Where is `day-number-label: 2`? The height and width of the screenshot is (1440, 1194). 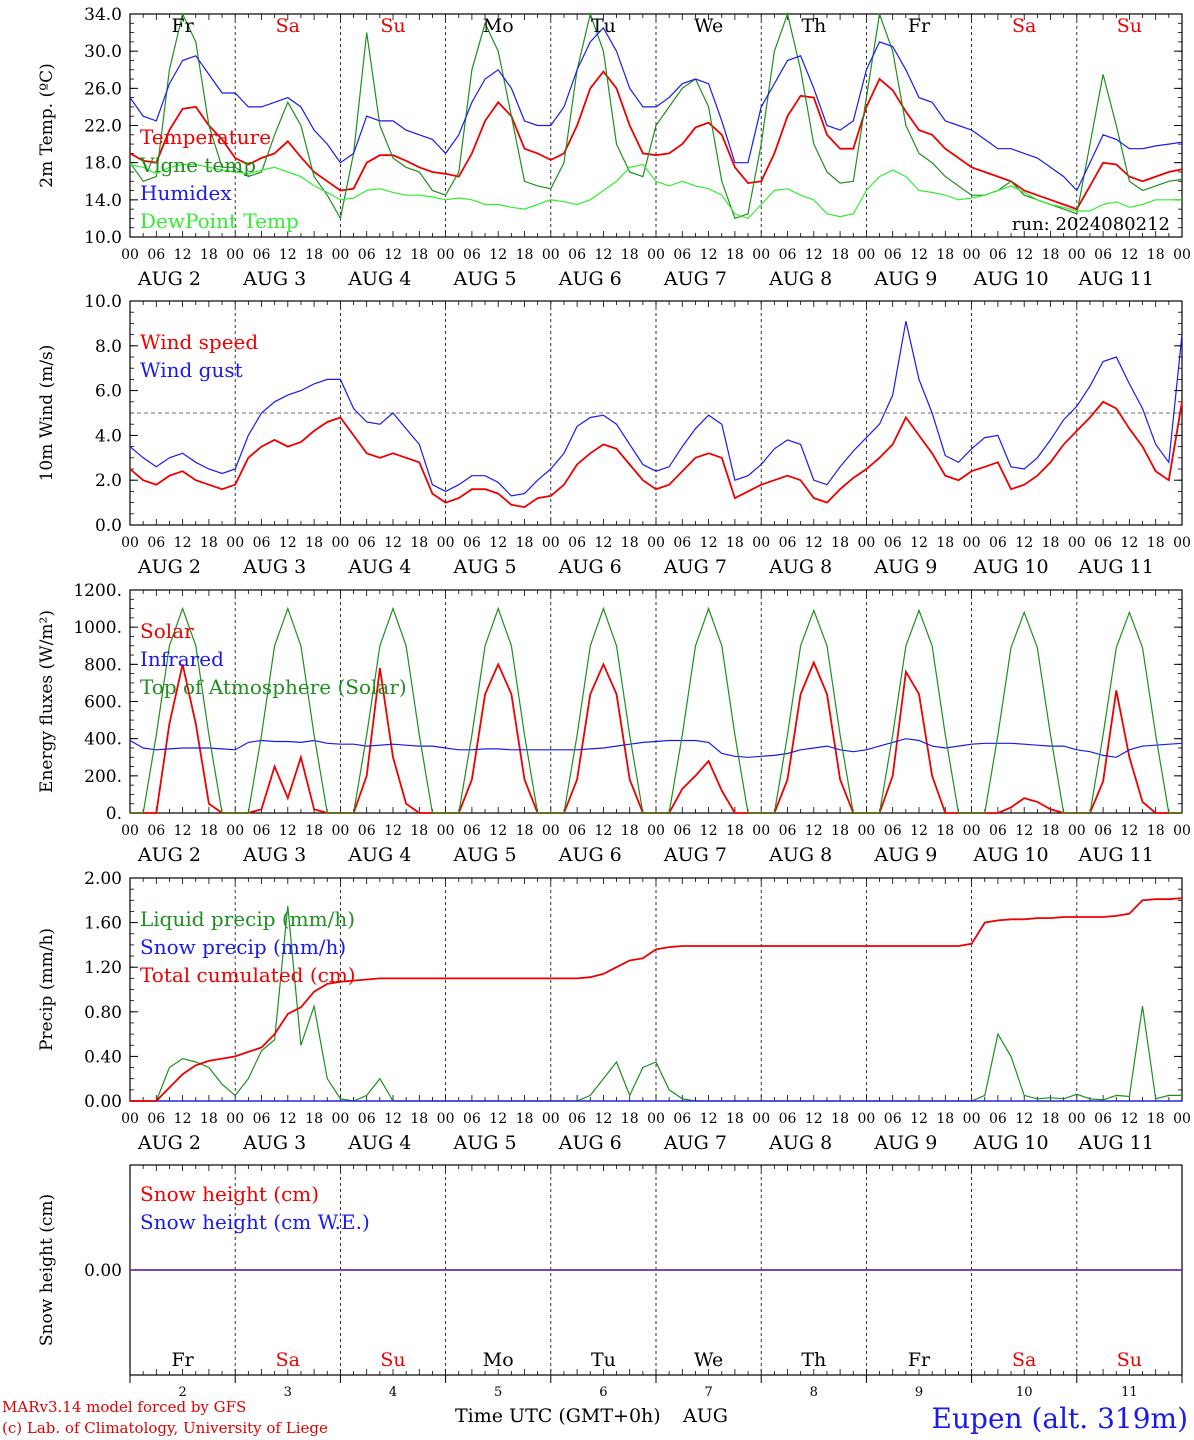
day-number-label: 2 is located at coordinates (182, 1392).